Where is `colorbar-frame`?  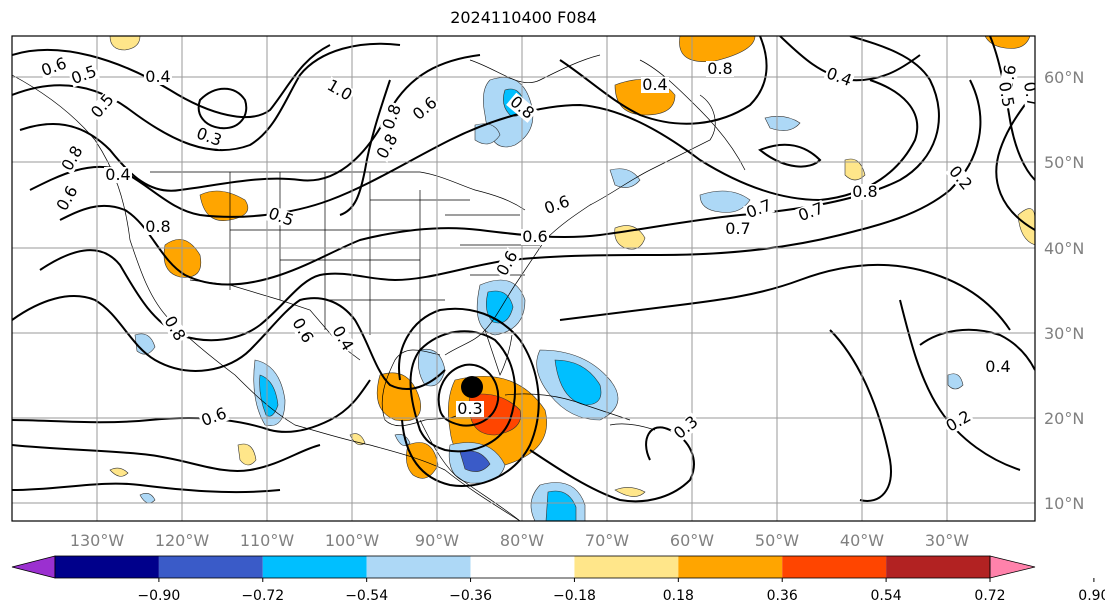 colorbar-frame is located at coordinates (522, 567).